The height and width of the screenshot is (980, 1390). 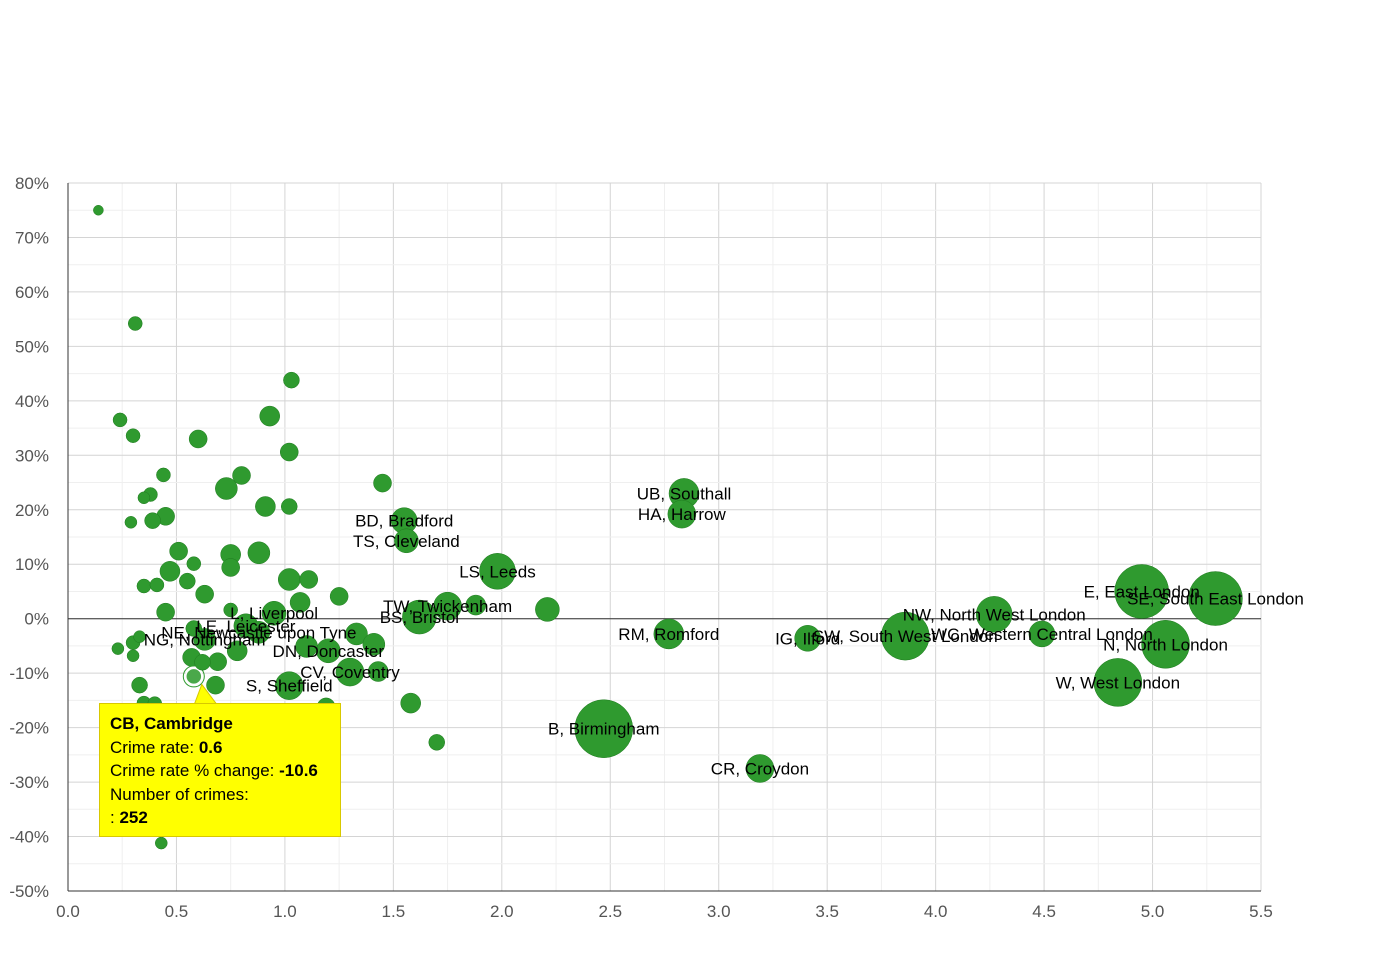 What do you see at coordinates (936, 911) in the screenshot?
I see `x-tick-label: 4.0` at bounding box center [936, 911].